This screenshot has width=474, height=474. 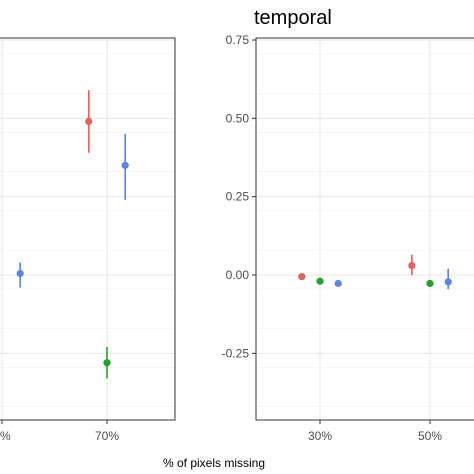 I want to click on panel-title-temporal: temporal, so click(x=293, y=18).